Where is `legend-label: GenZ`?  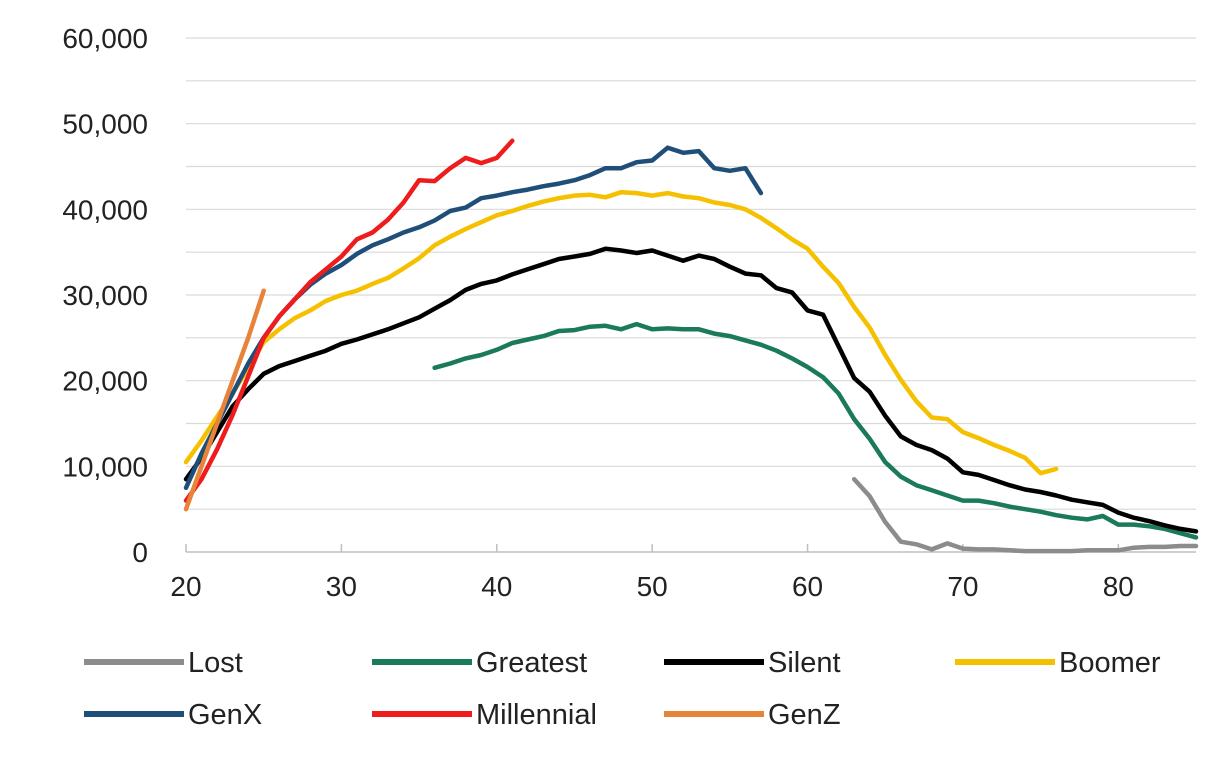 legend-label: GenZ is located at coordinates (804, 715).